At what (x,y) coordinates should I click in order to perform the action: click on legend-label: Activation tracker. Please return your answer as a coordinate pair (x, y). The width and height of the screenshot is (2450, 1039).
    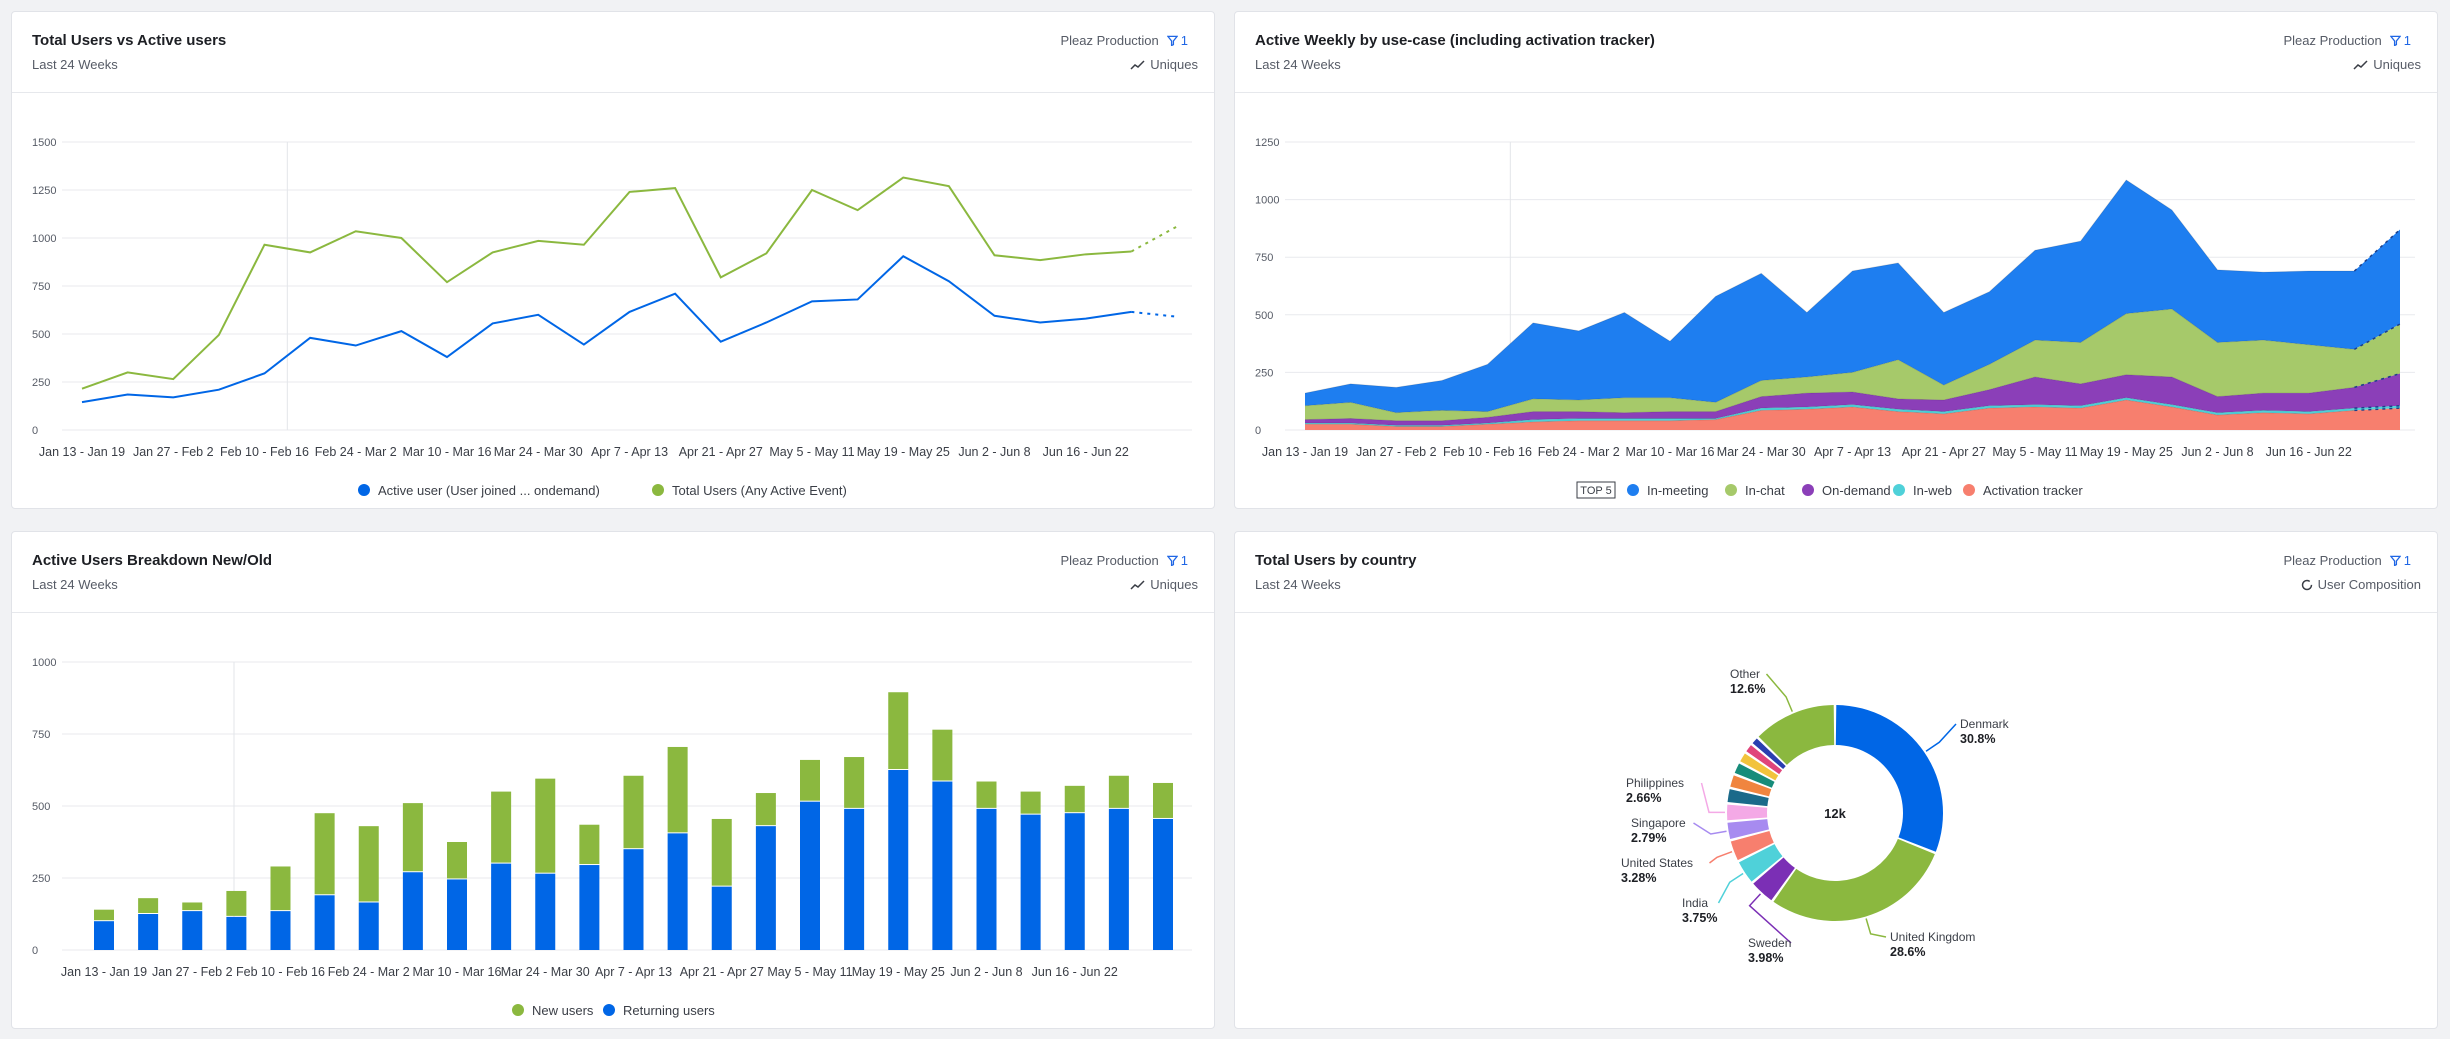
    Looking at the image, I should click on (2033, 490).